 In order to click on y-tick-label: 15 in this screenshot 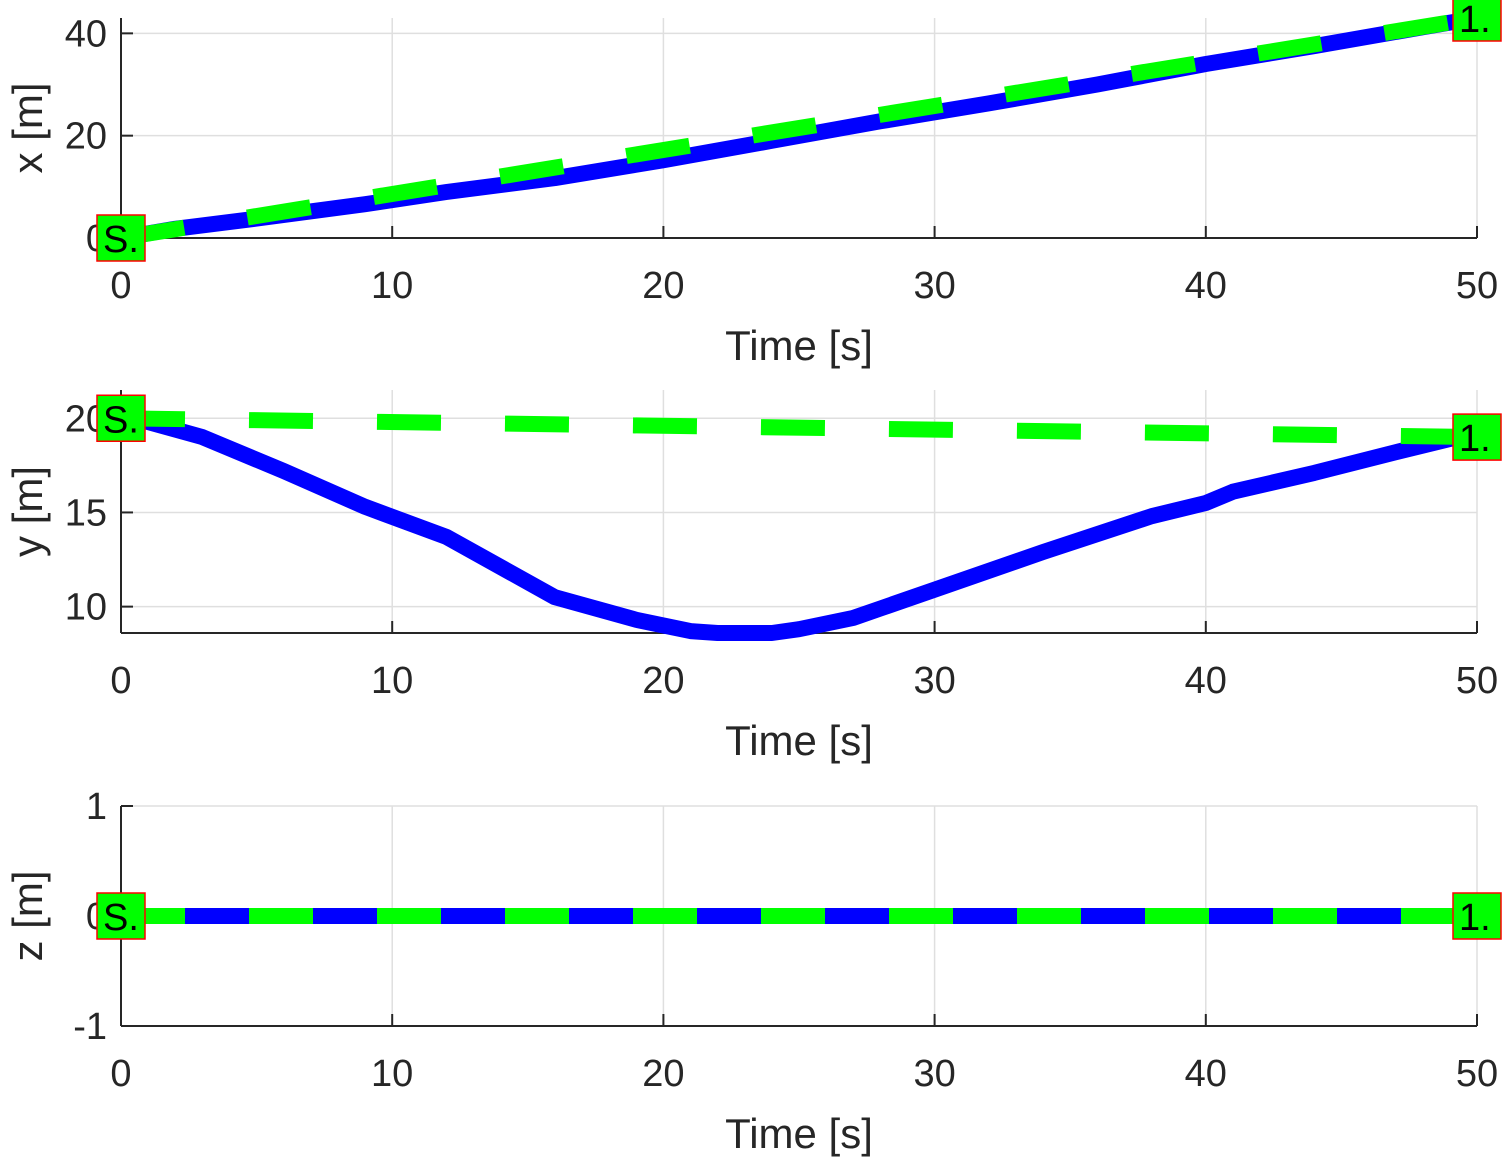, I will do `click(86, 513)`.